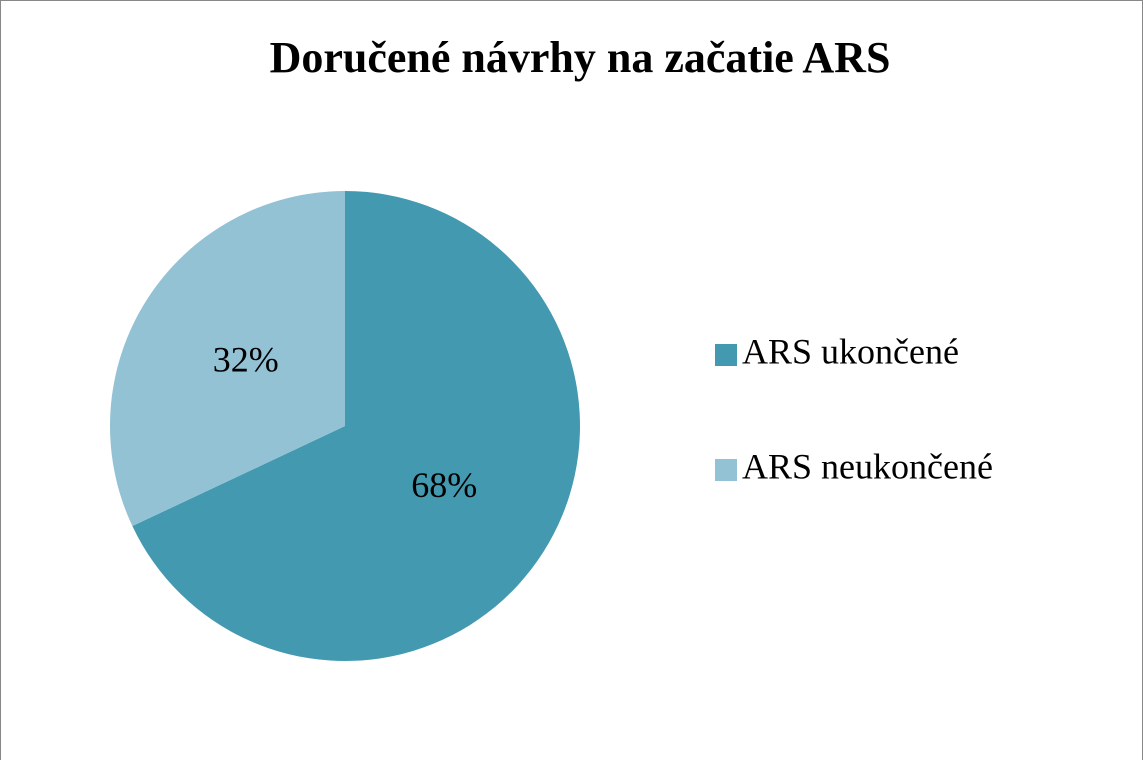 The width and height of the screenshot is (1143, 760). What do you see at coordinates (246, 359) in the screenshot?
I see `data-label: 32%` at bounding box center [246, 359].